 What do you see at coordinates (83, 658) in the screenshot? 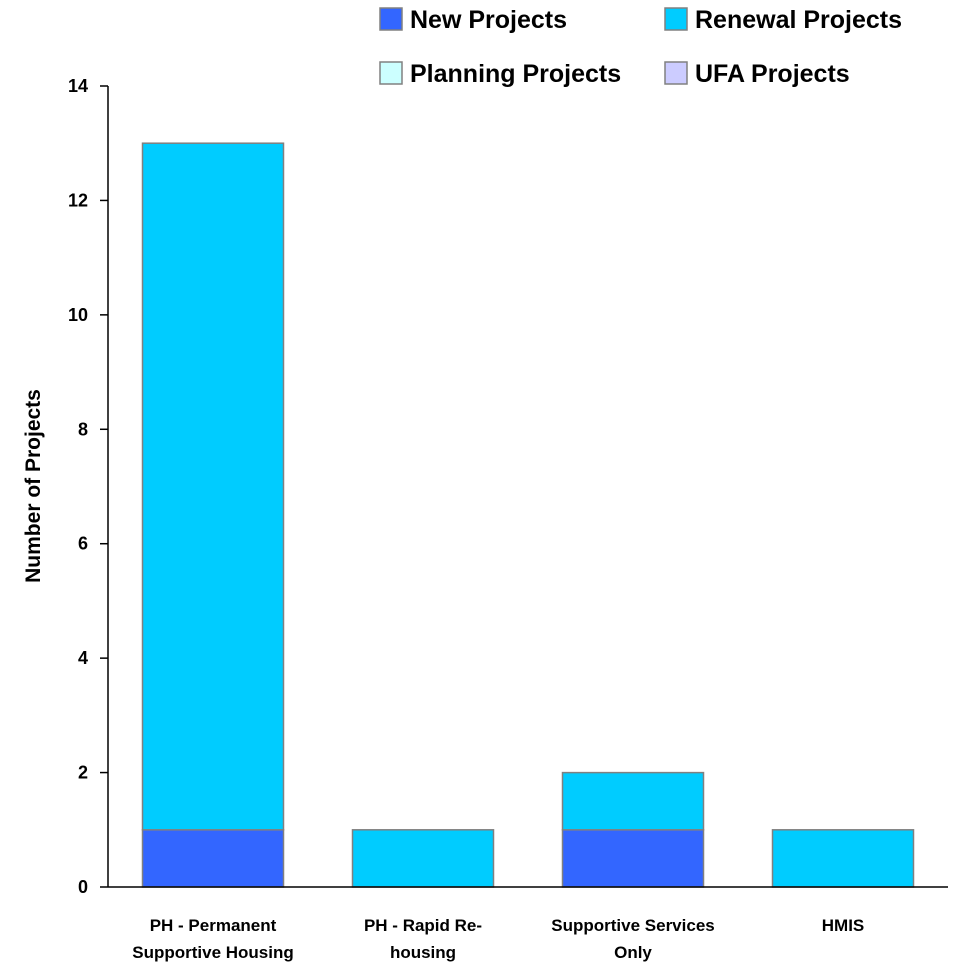
I see `y-tick-label: 4` at bounding box center [83, 658].